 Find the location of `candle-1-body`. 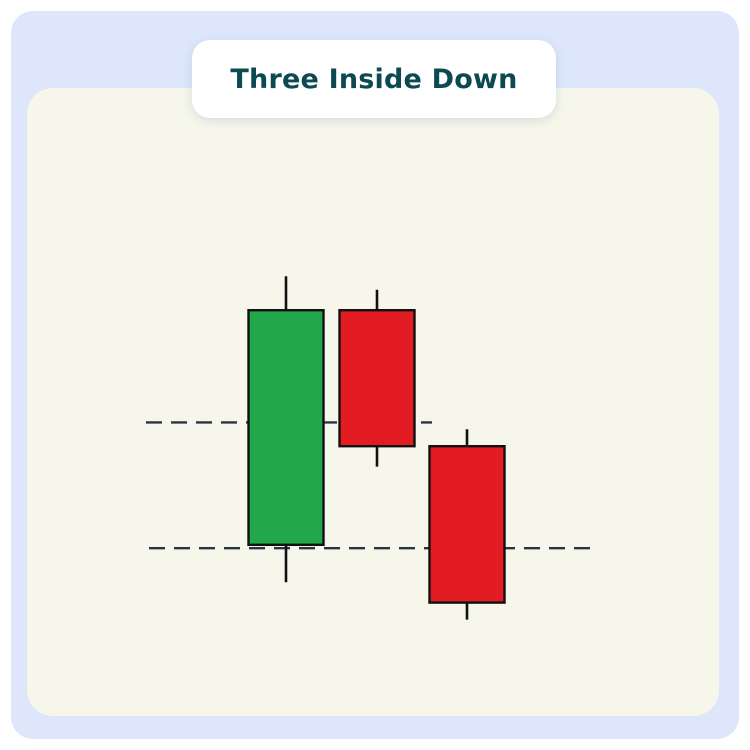

candle-1-body is located at coordinates (286, 428).